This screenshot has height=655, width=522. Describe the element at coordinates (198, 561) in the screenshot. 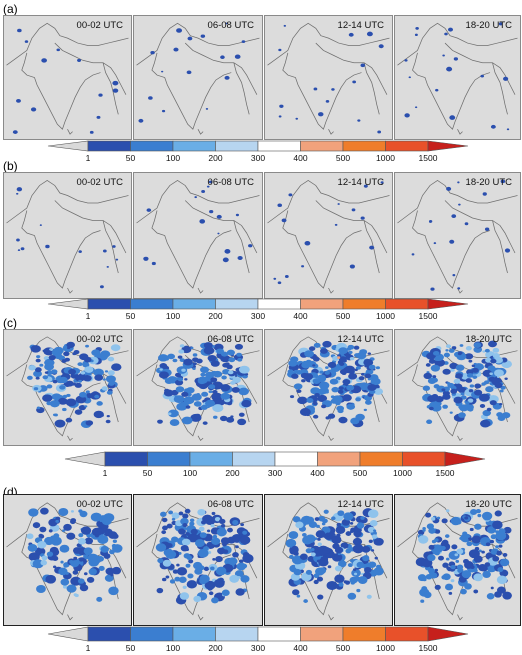

I see `map-canvas` at that location.